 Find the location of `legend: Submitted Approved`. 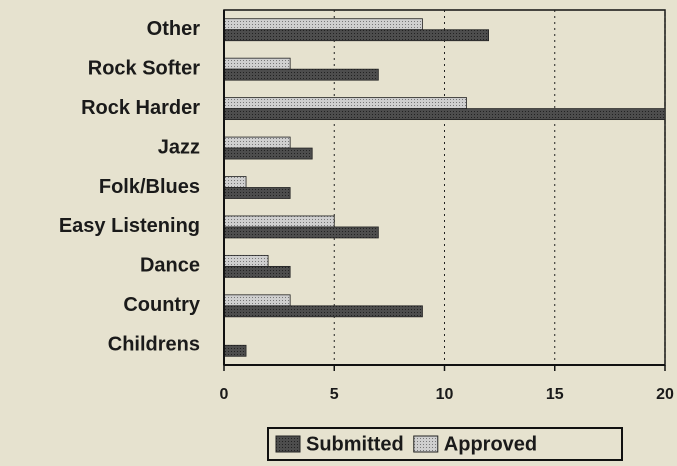

legend: Submitted Approved is located at coordinates (445, 444).